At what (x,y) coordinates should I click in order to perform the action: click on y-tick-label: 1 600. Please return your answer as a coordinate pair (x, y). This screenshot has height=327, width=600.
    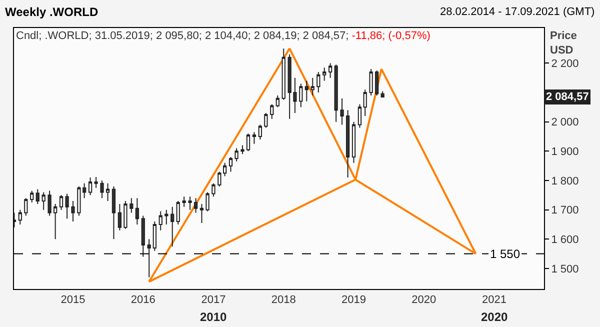
    Looking at the image, I should click on (565, 240).